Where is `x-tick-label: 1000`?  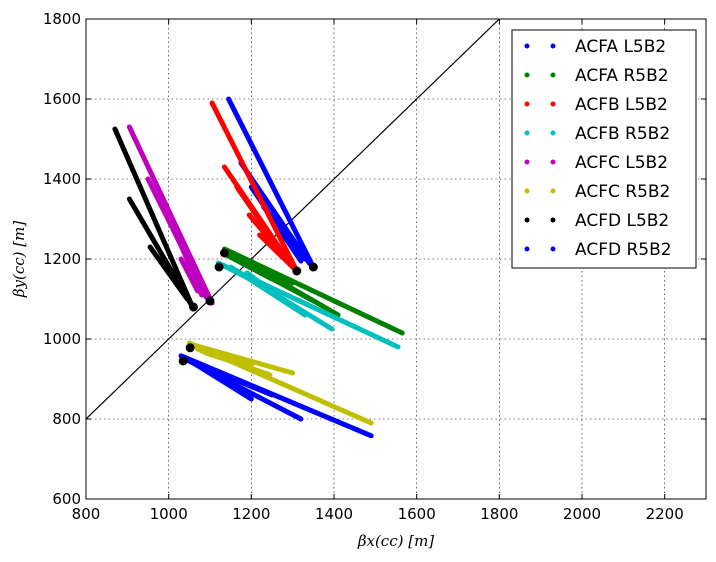
x-tick-label: 1000 is located at coordinates (169, 514).